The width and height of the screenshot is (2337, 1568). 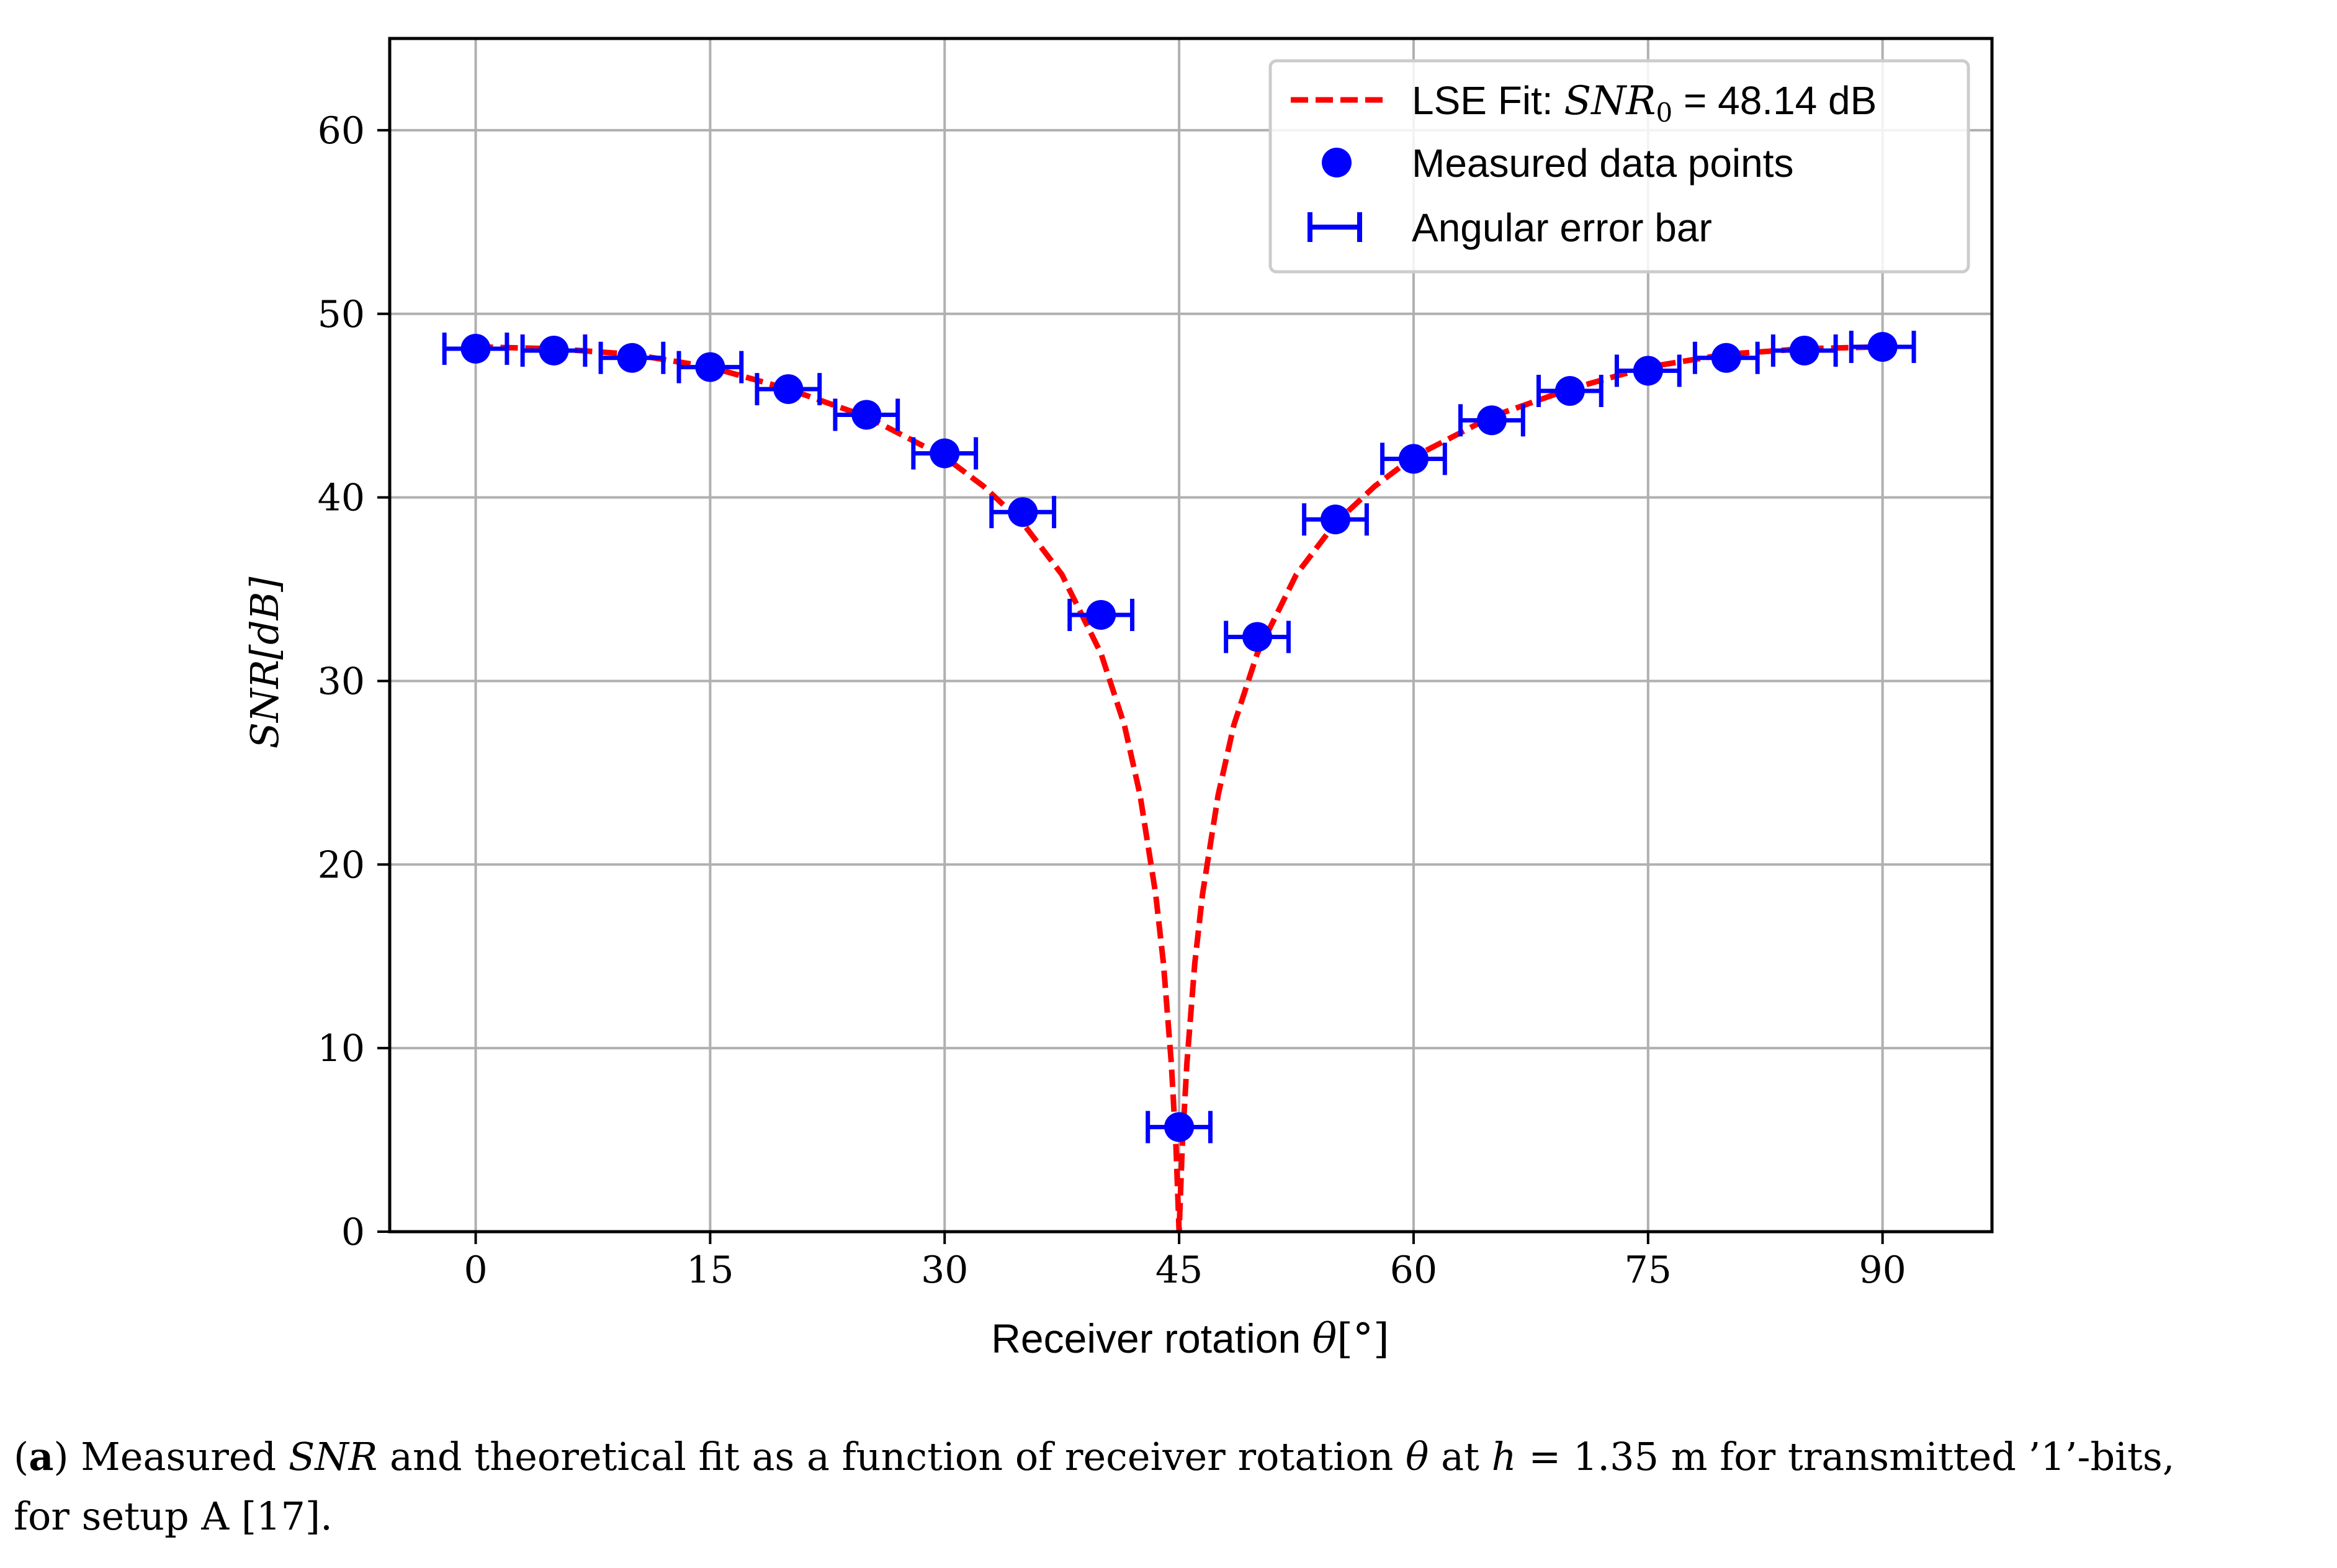 I want to click on legend-fit-label: LSE Fit: SNR0 = 48.14 dB, so click(x=1644, y=103).